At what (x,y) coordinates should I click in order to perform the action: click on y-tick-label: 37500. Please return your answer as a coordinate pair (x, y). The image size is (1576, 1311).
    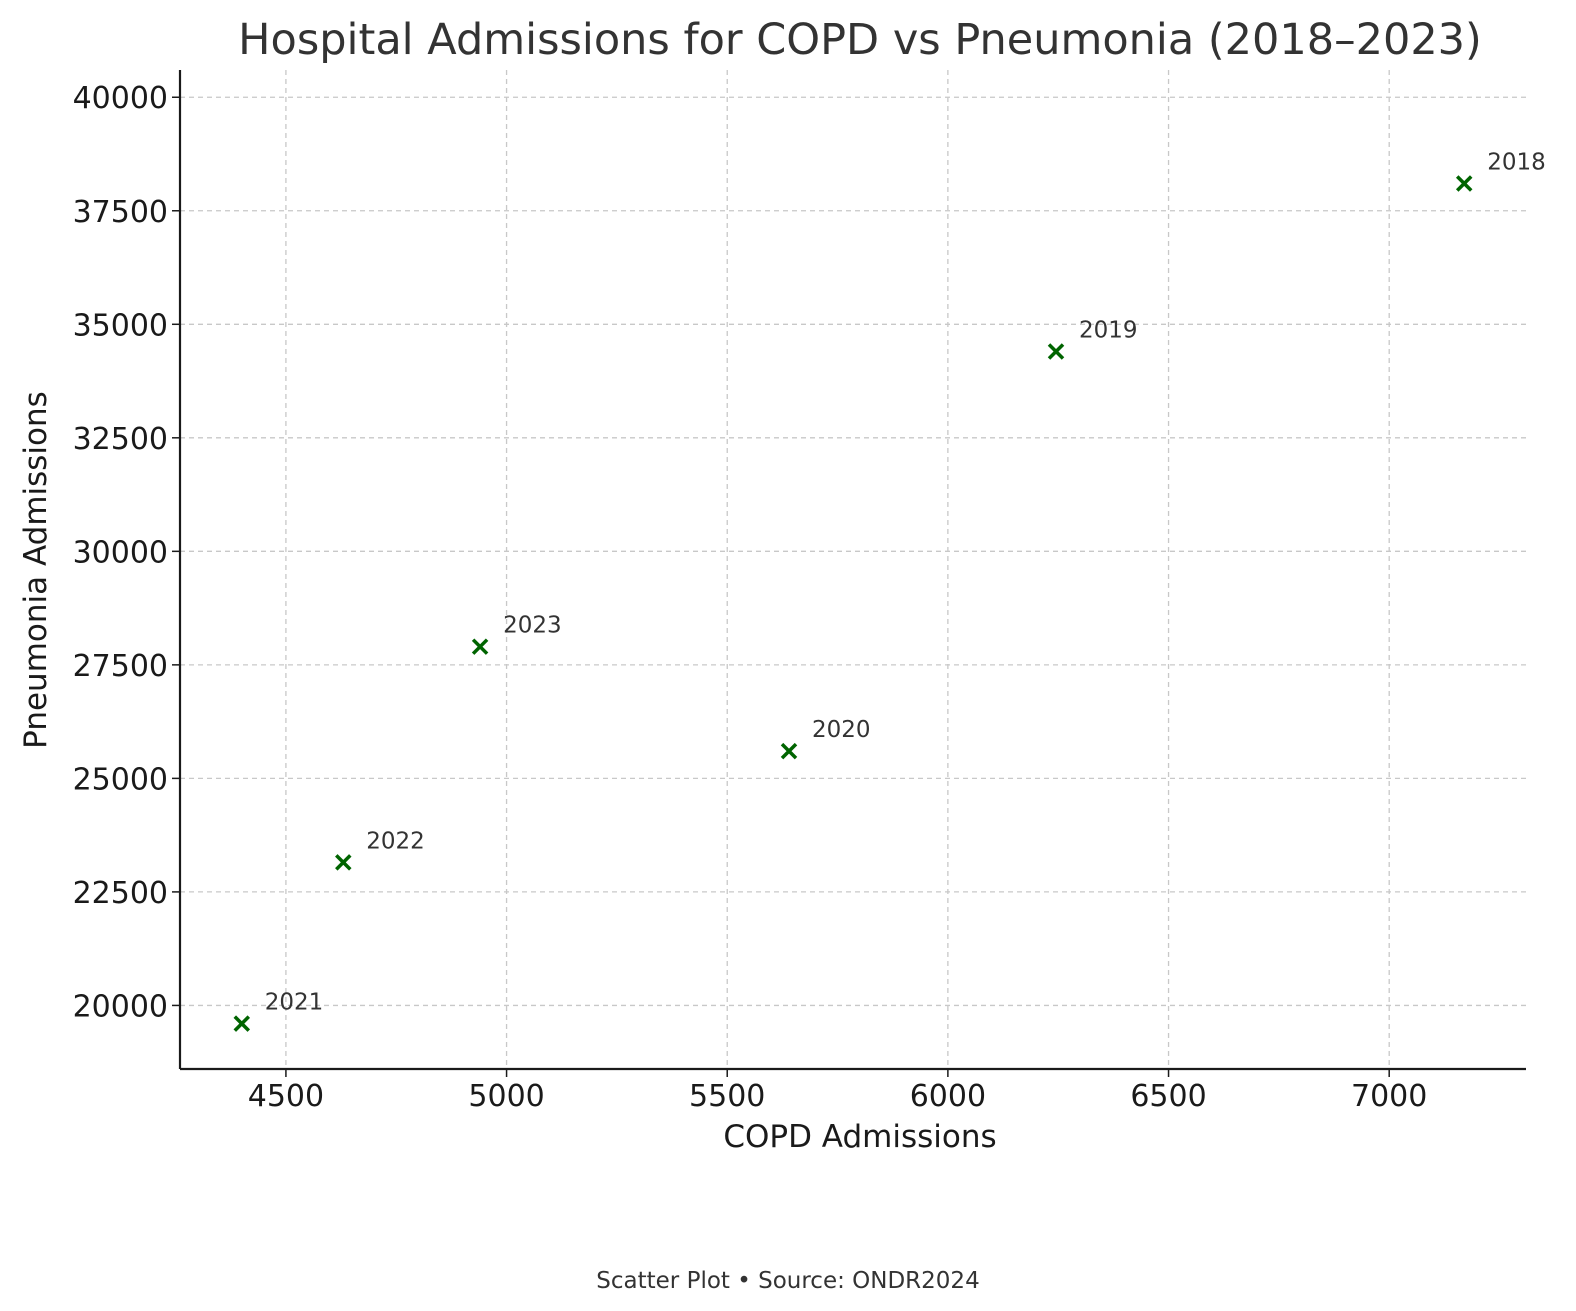
    Looking at the image, I should click on (120, 212).